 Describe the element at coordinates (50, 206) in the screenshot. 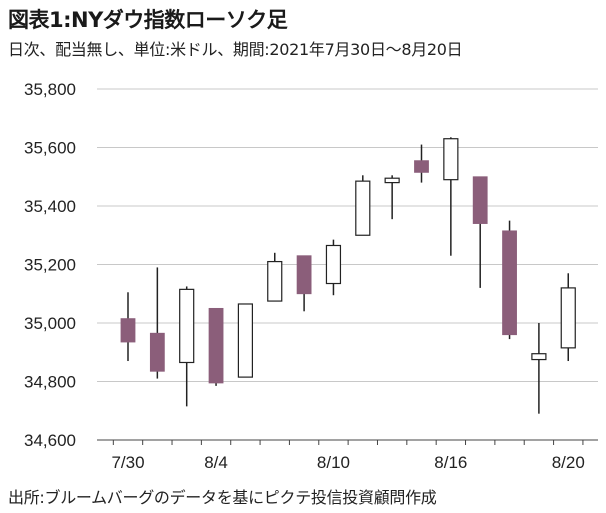

I see `y-tick-label: 35,400` at that location.